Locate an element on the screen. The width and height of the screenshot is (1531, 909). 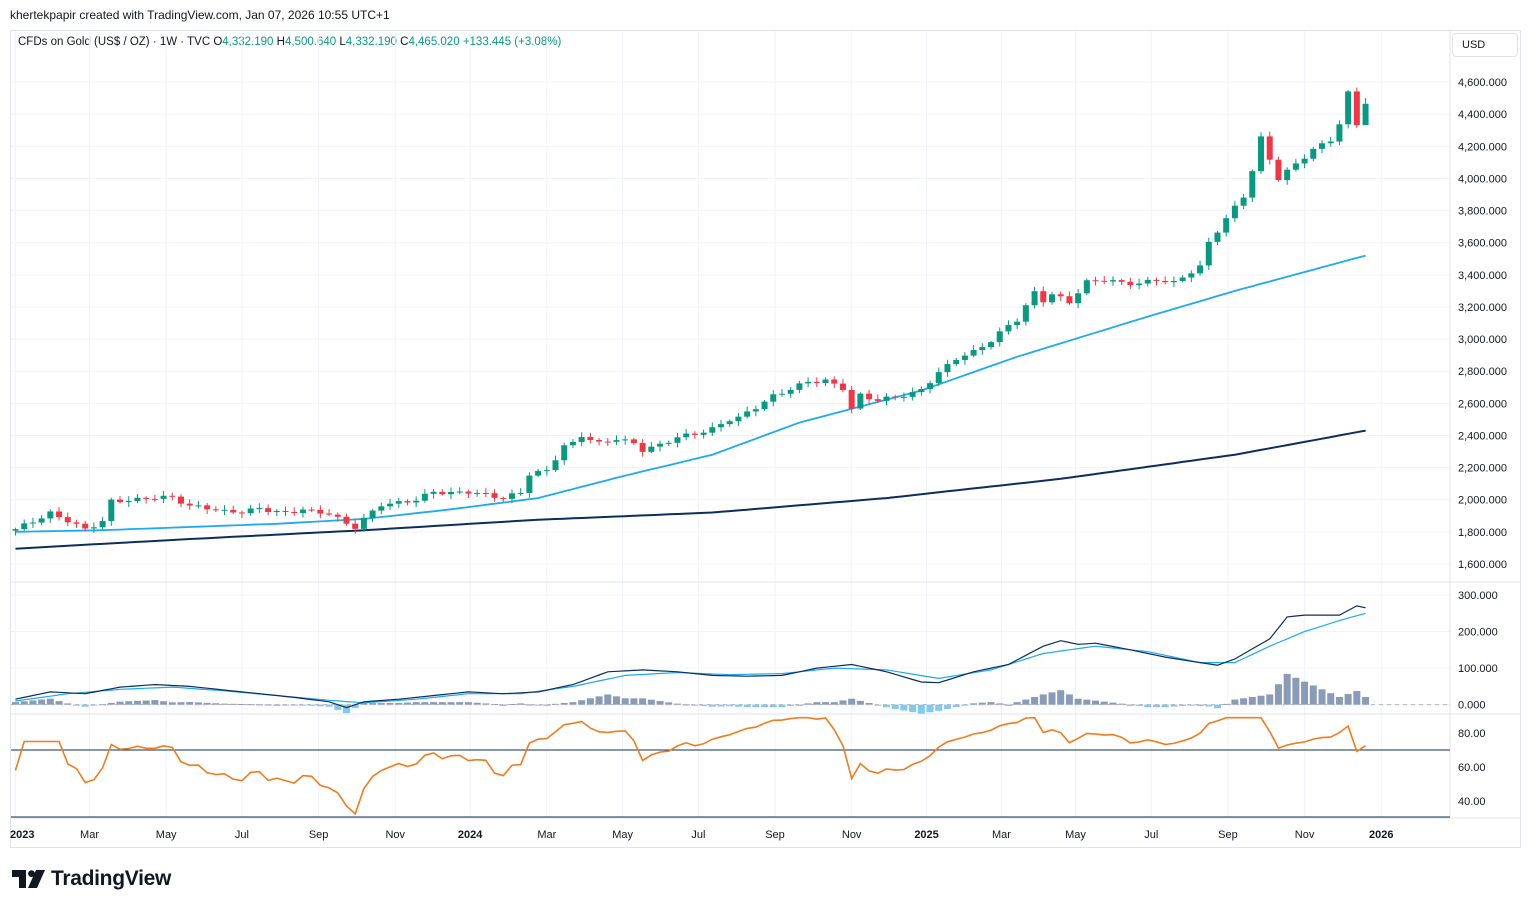
currency-button: USD is located at coordinates (1485, 45).